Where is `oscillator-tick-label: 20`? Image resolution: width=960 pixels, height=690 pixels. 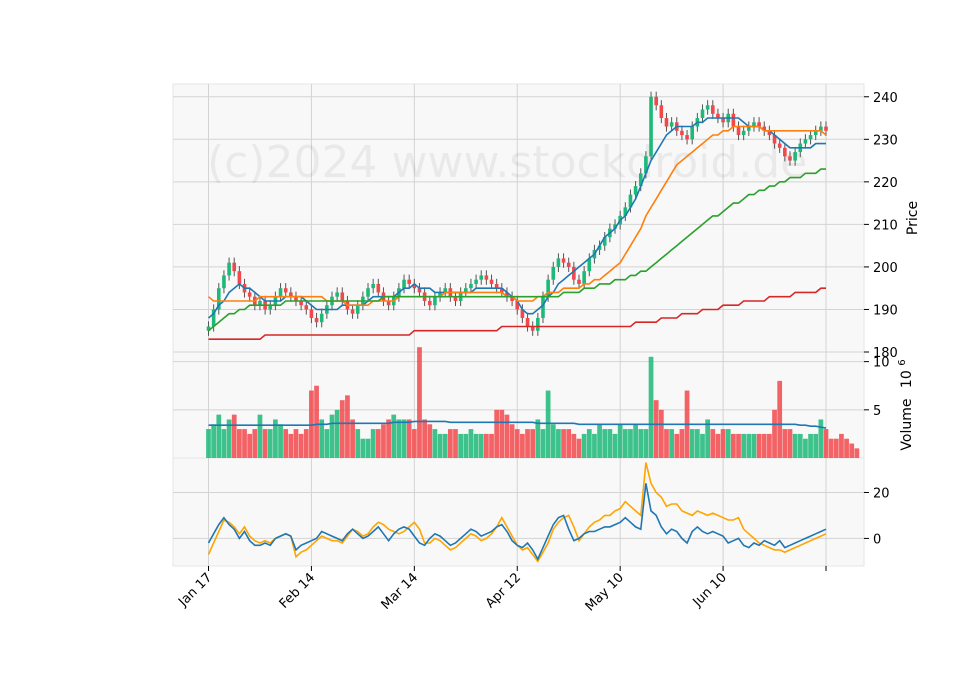
oscillator-tick-label: 20 is located at coordinates (881, 493).